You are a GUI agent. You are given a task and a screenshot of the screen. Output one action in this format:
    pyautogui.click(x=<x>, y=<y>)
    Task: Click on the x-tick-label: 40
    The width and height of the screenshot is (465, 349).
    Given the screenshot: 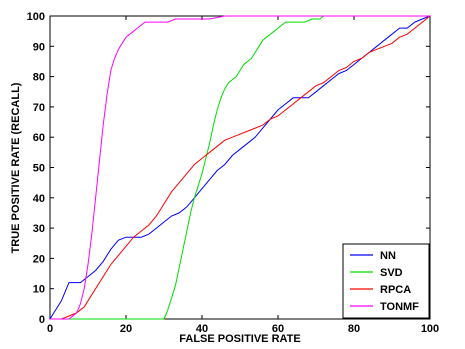 What is the action you would take?
    pyautogui.click(x=202, y=329)
    